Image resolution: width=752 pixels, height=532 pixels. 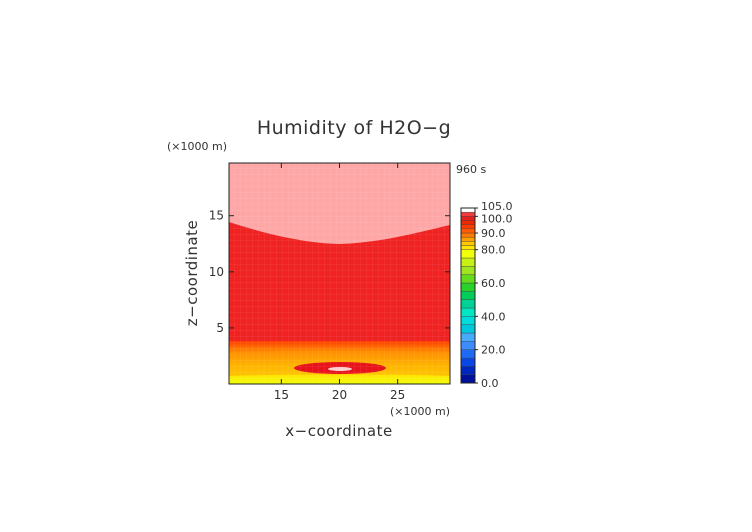 What do you see at coordinates (497, 218) in the screenshot?
I see `colorbar-tick-label: 100.0` at bounding box center [497, 218].